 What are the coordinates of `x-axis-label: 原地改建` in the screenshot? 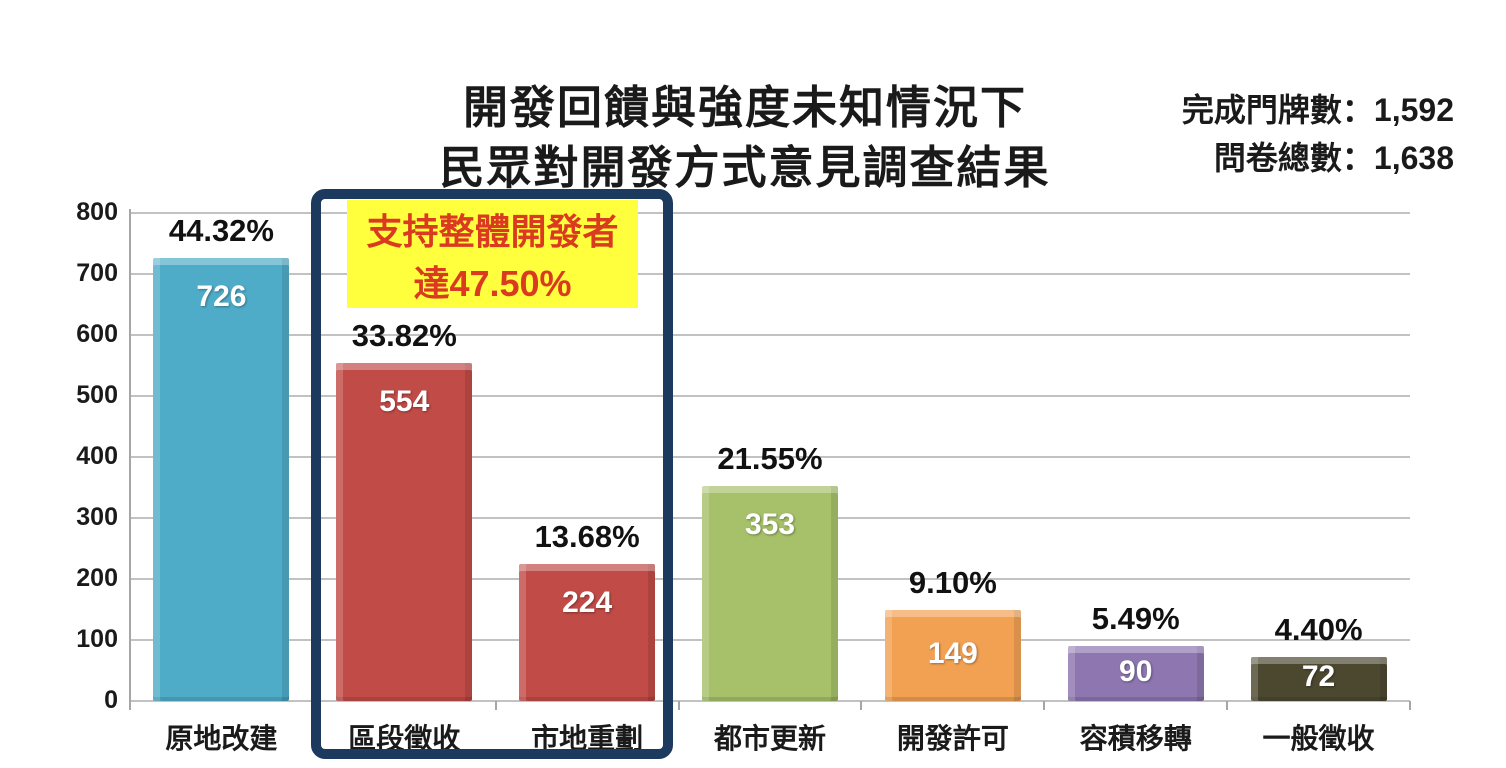 It's located at (221, 738).